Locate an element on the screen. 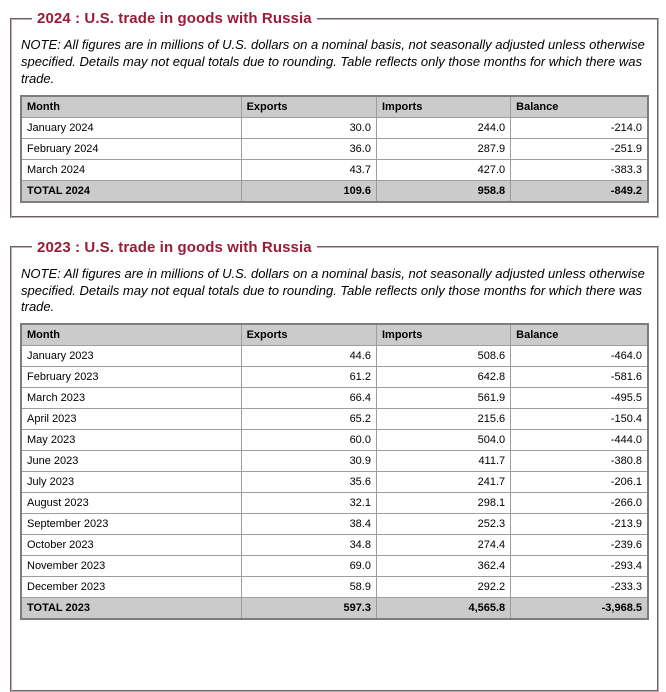 Image resolution: width=666 pixels, height=692 pixels. month-cell: December 2023 is located at coordinates (131, 587).